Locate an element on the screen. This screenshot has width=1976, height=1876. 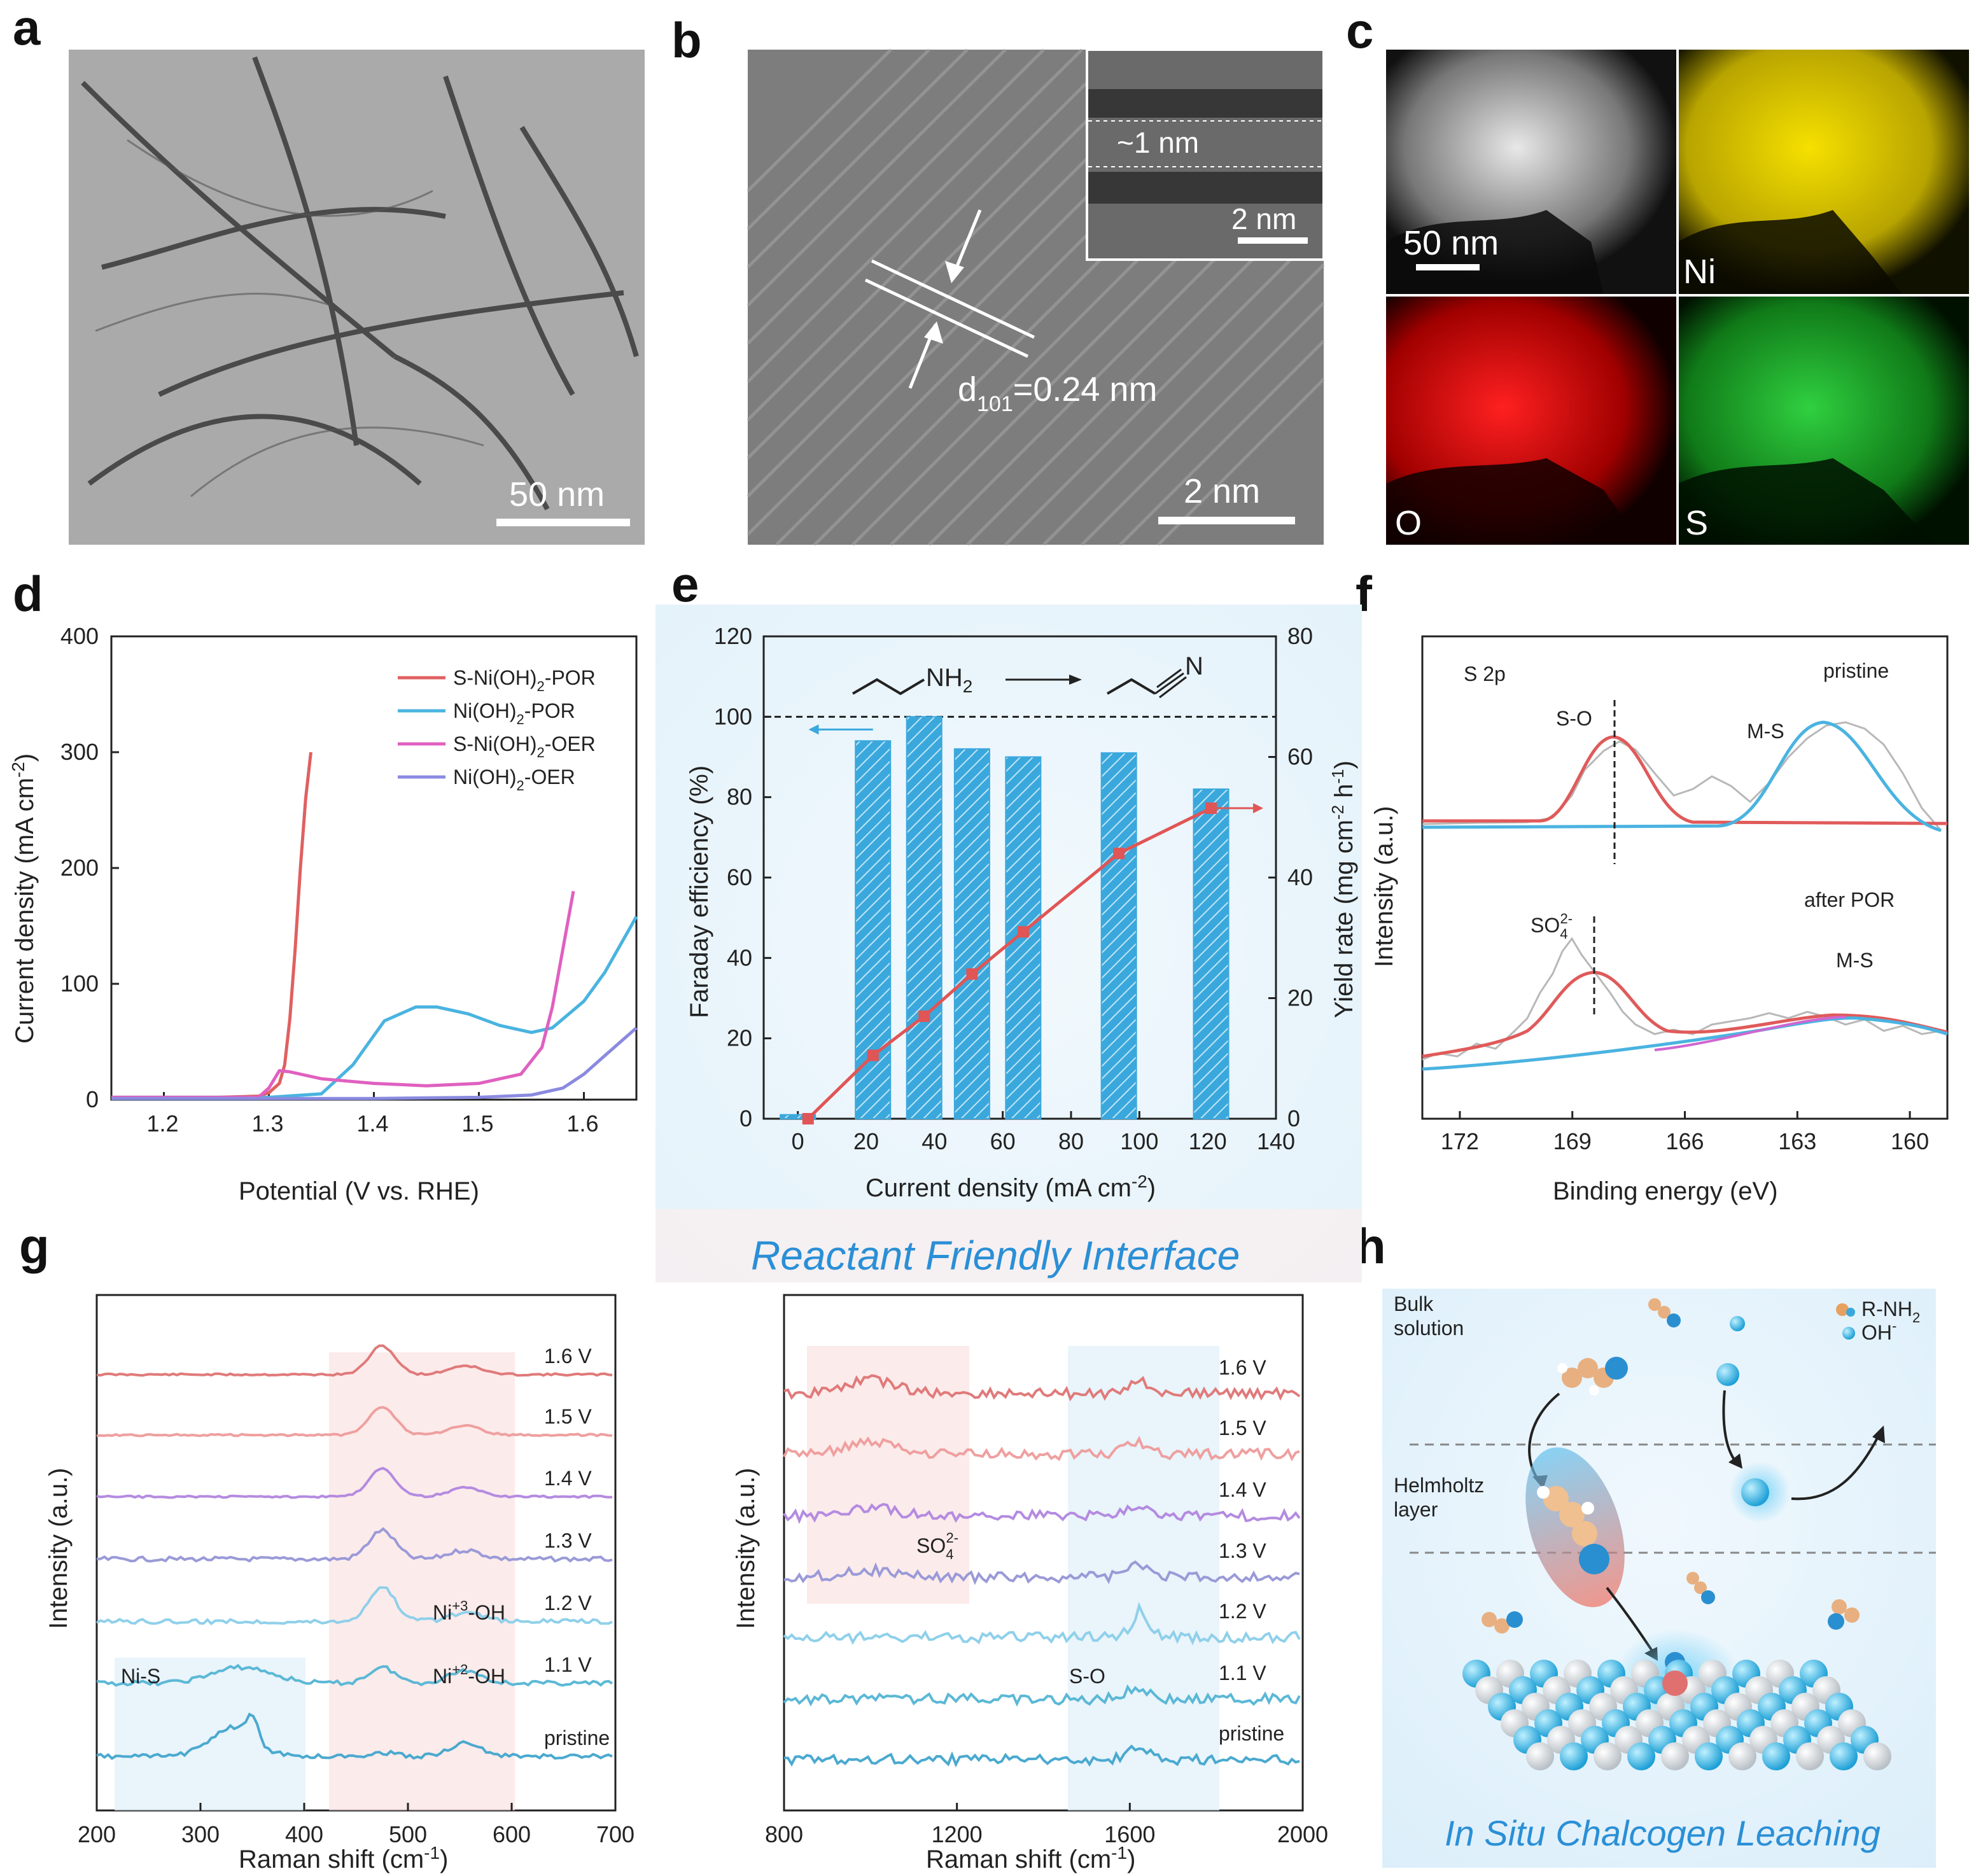
panel-b-inset-spacing: ~1 nm is located at coordinates (1158, 142).